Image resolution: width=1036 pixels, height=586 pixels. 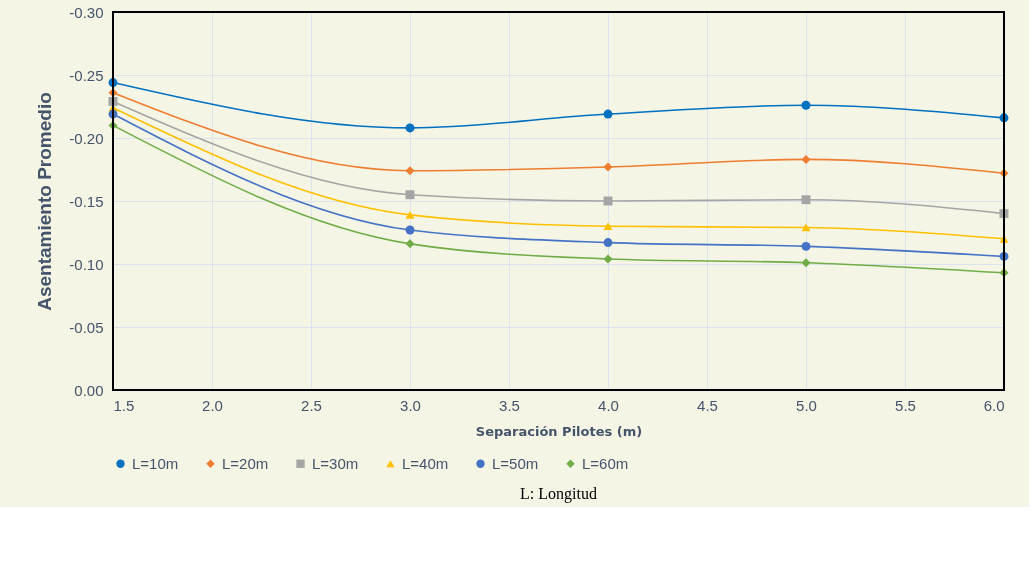 What do you see at coordinates (425, 463) in the screenshot?
I see `legend-label: L=40m` at bounding box center [425, 463].